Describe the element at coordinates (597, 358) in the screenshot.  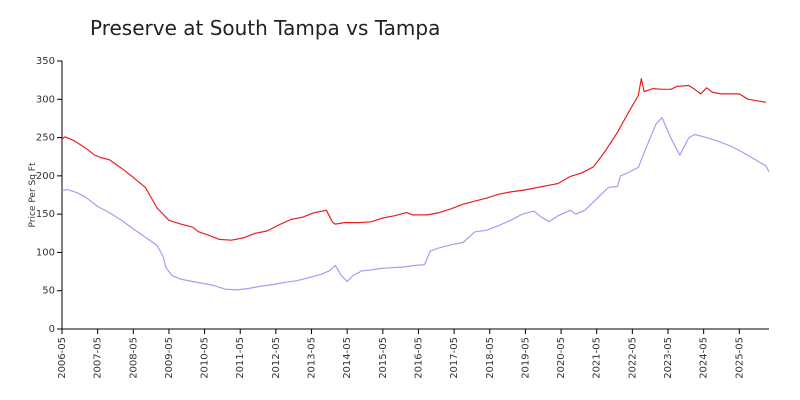
I see `x-tick-label: 2021-05` at that location.